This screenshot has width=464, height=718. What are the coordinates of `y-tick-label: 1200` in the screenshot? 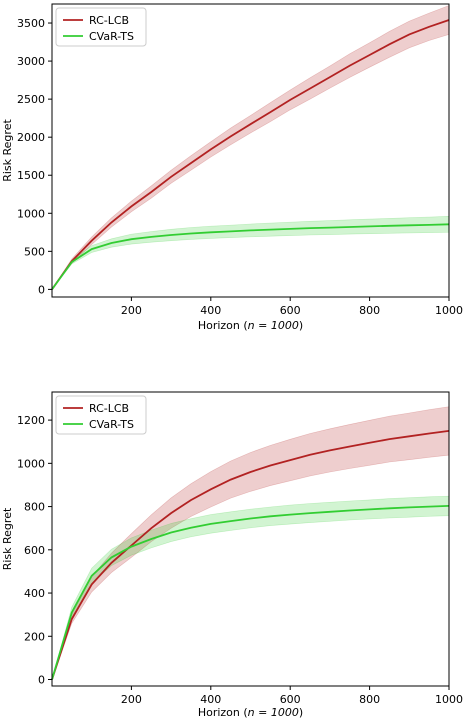 It's located at (31, 420).